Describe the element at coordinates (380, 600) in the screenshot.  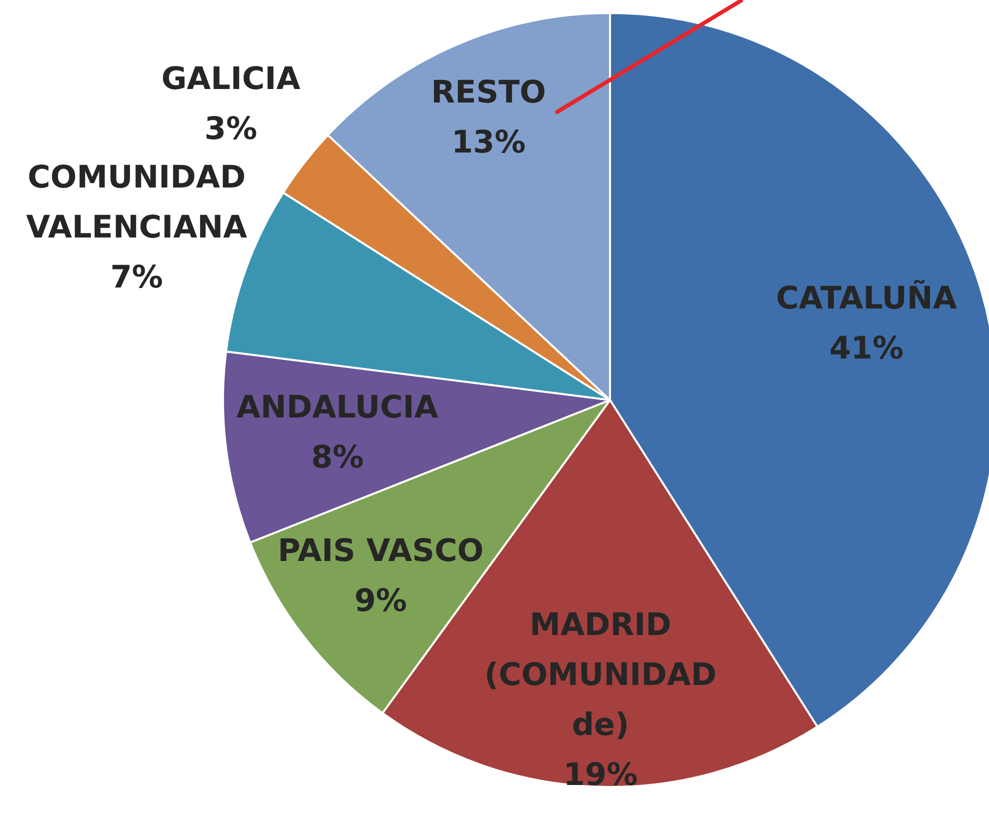
I see `data-label: 9%` at that location.